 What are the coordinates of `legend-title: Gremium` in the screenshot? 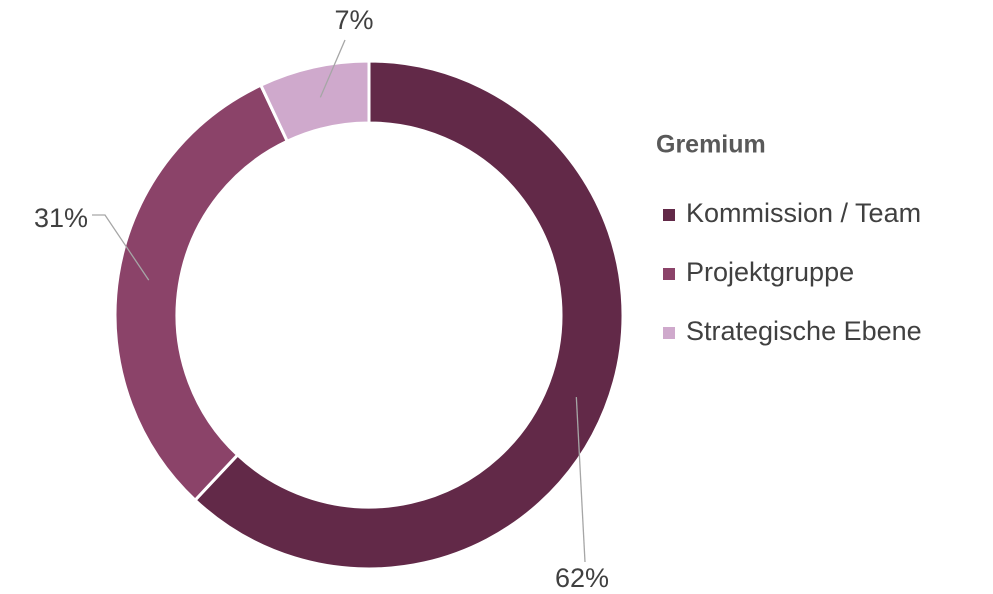 It's located at (711, 145).